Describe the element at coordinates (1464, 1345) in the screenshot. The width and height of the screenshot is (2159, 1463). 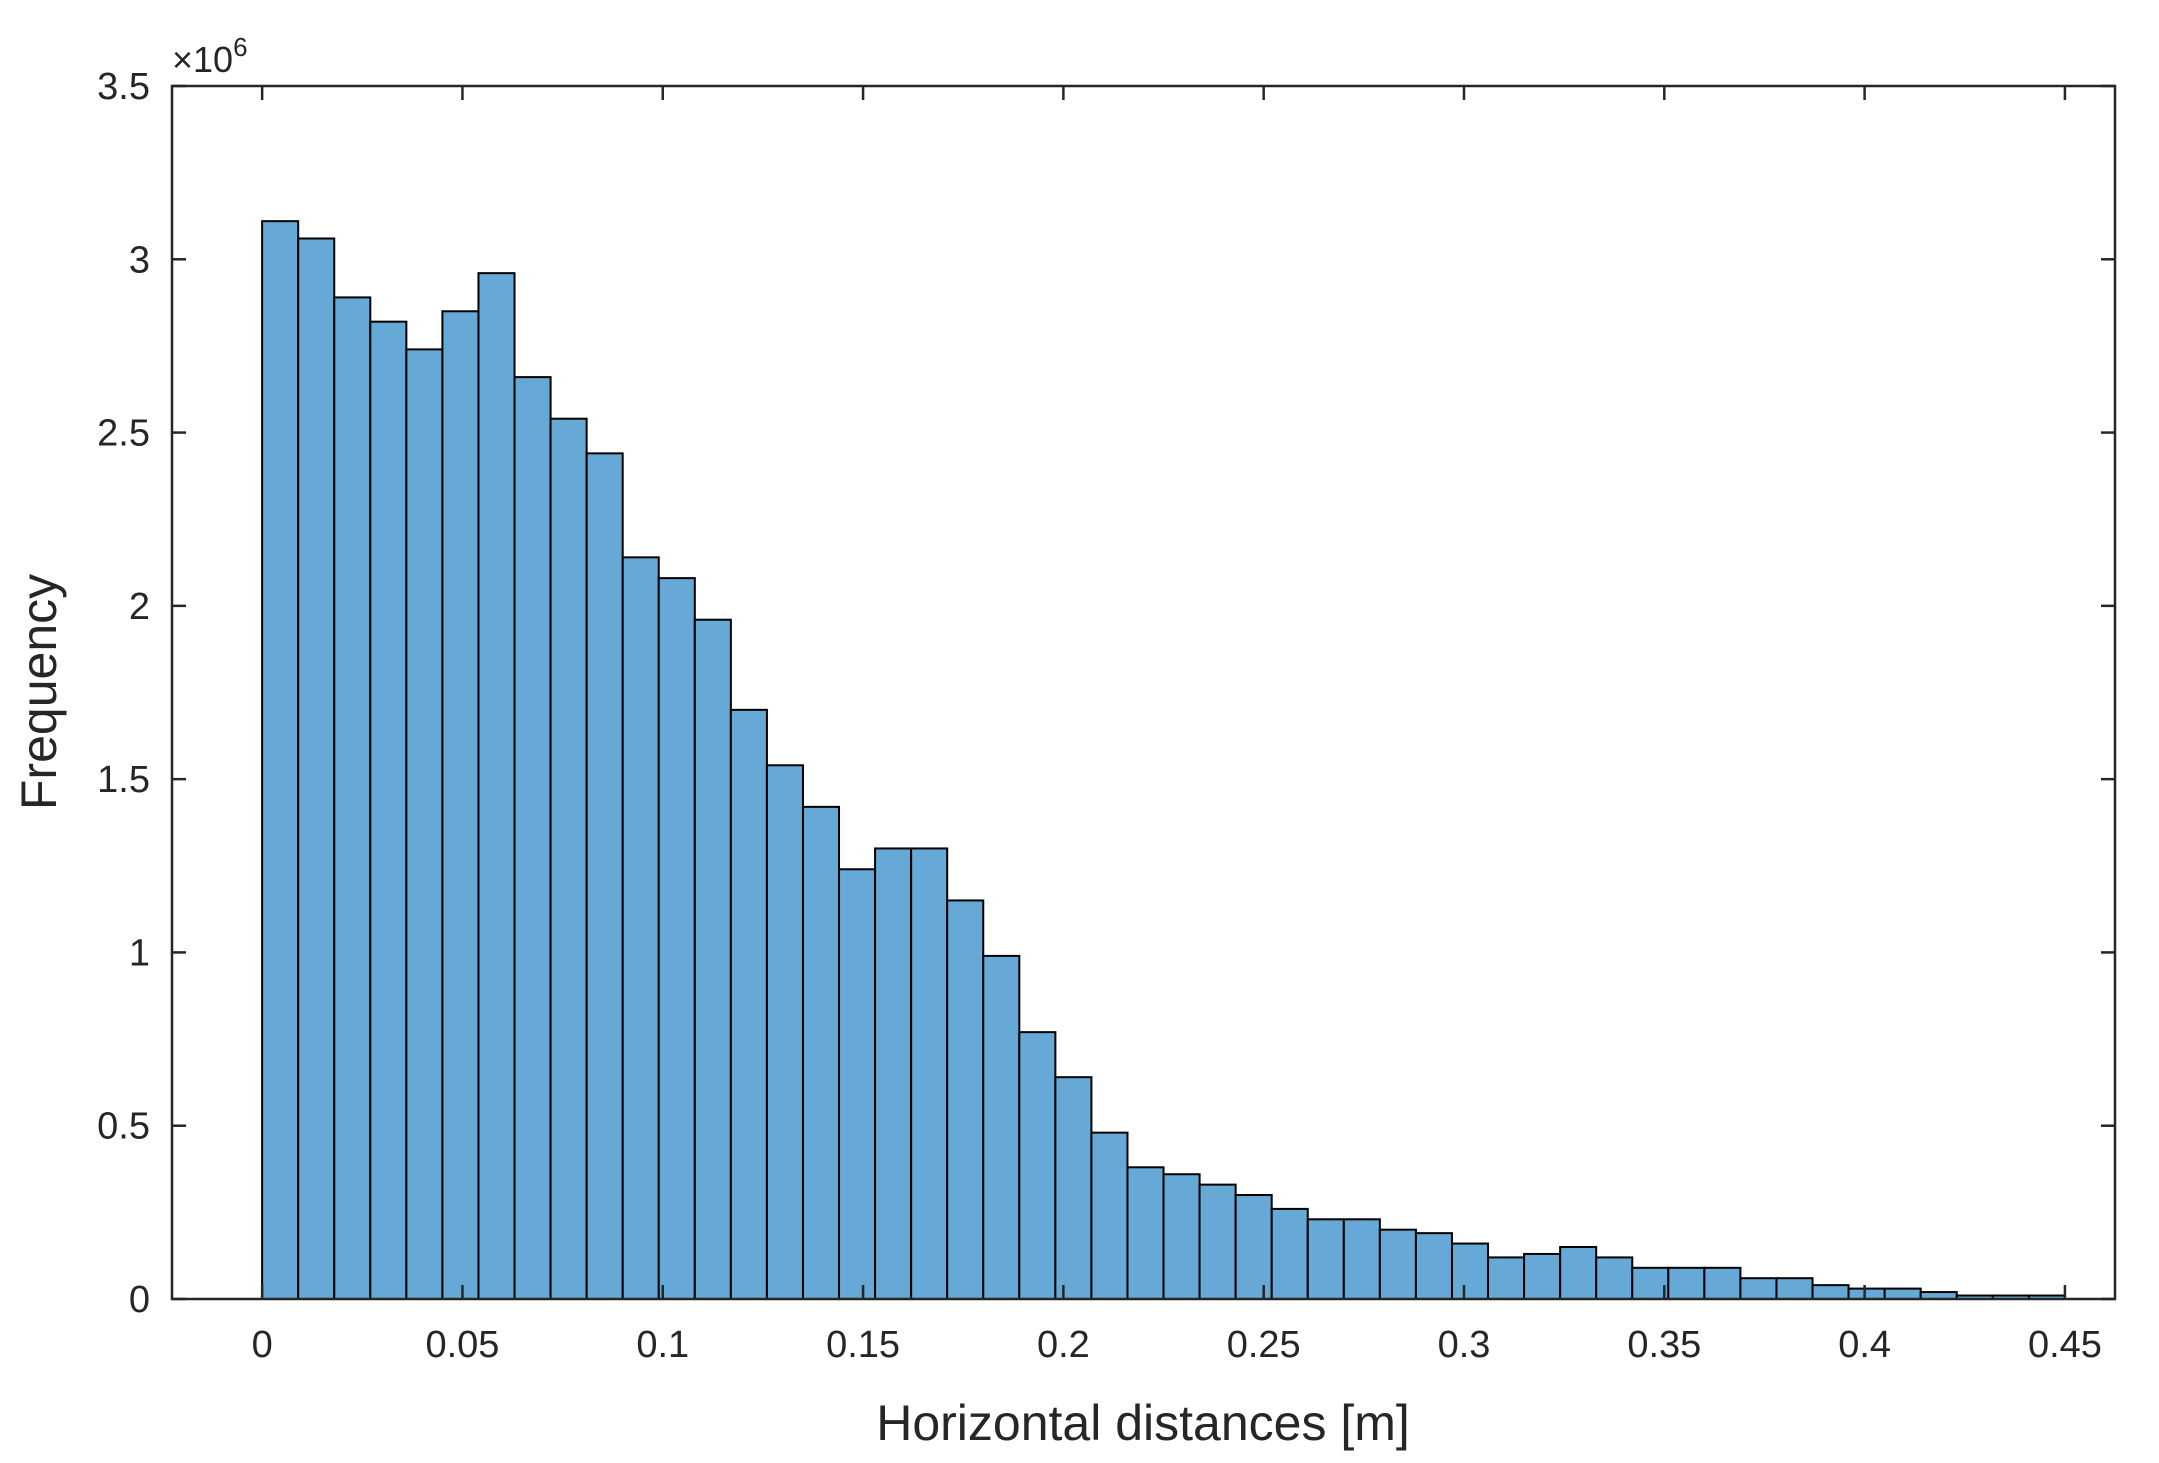
I see `x-tick-label: 0.3` at that location.